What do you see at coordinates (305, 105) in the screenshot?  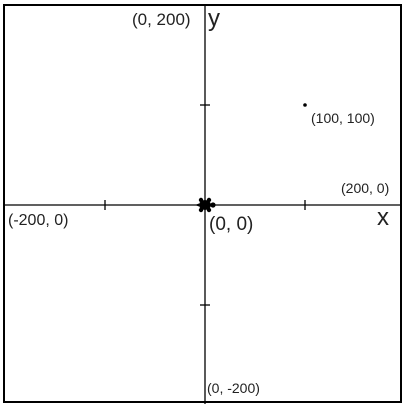 I see `plotted-point` at bounding box center [305, 105].